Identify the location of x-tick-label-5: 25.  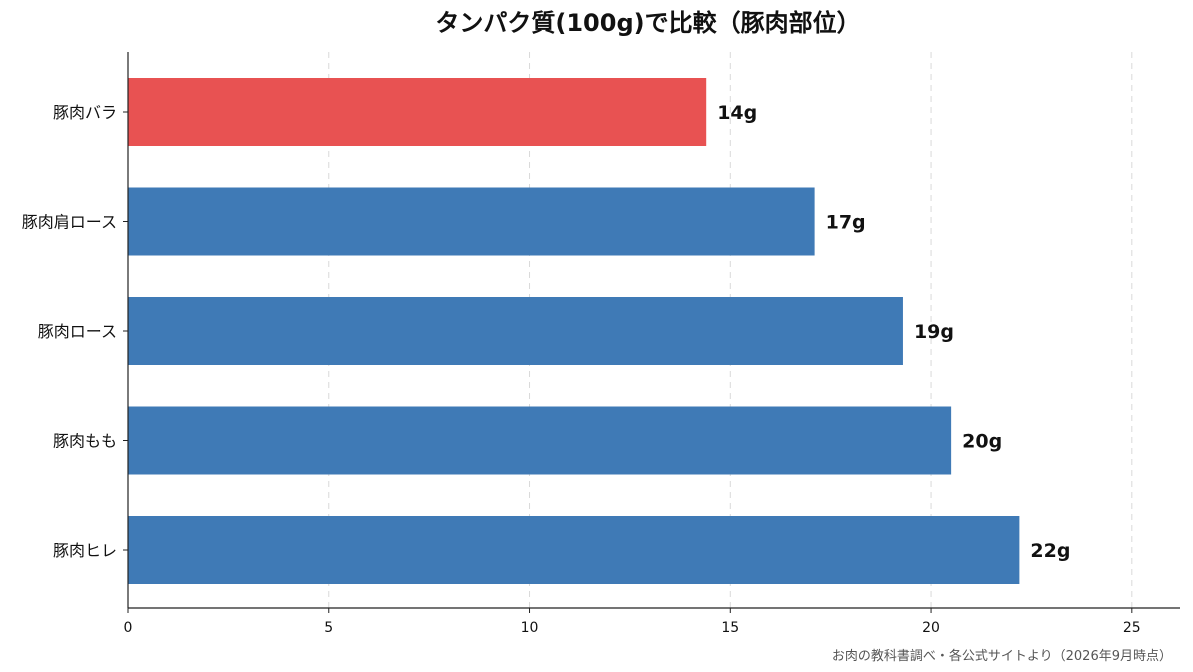
(1132, 628).